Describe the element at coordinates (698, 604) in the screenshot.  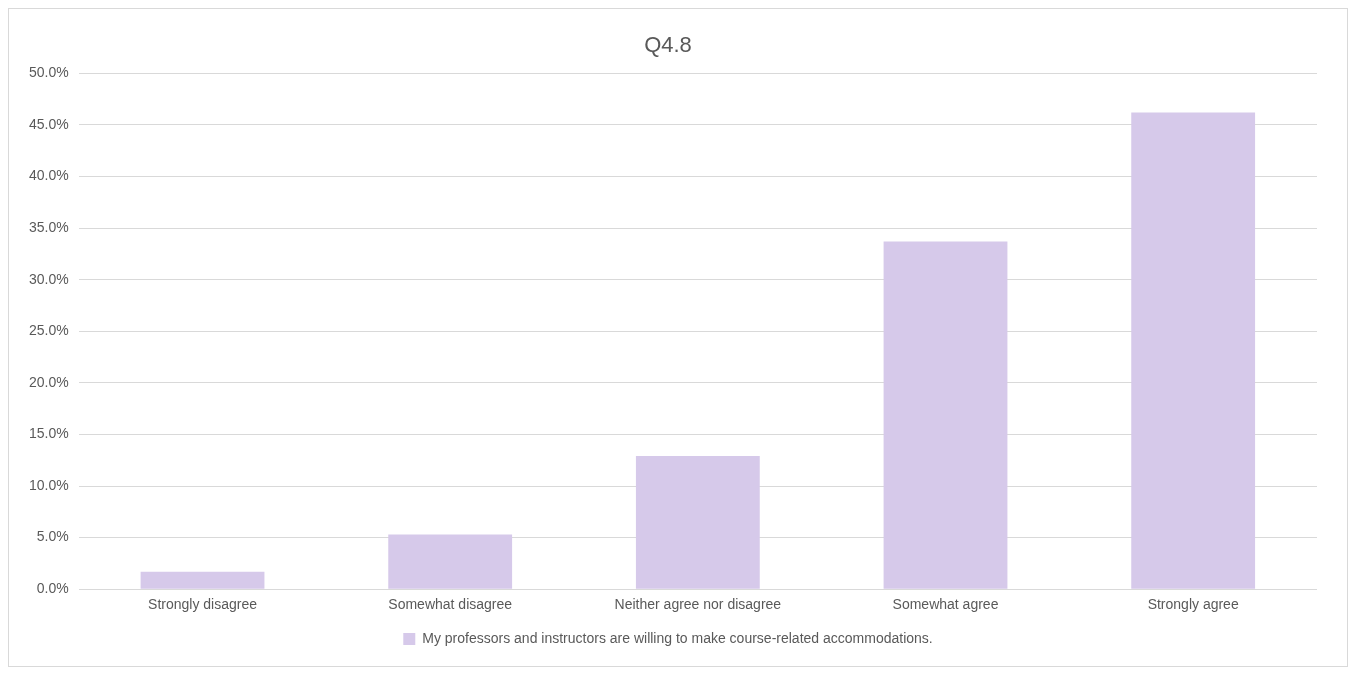
I see `x-tick-label: Neither agree nor disagree` at that location.